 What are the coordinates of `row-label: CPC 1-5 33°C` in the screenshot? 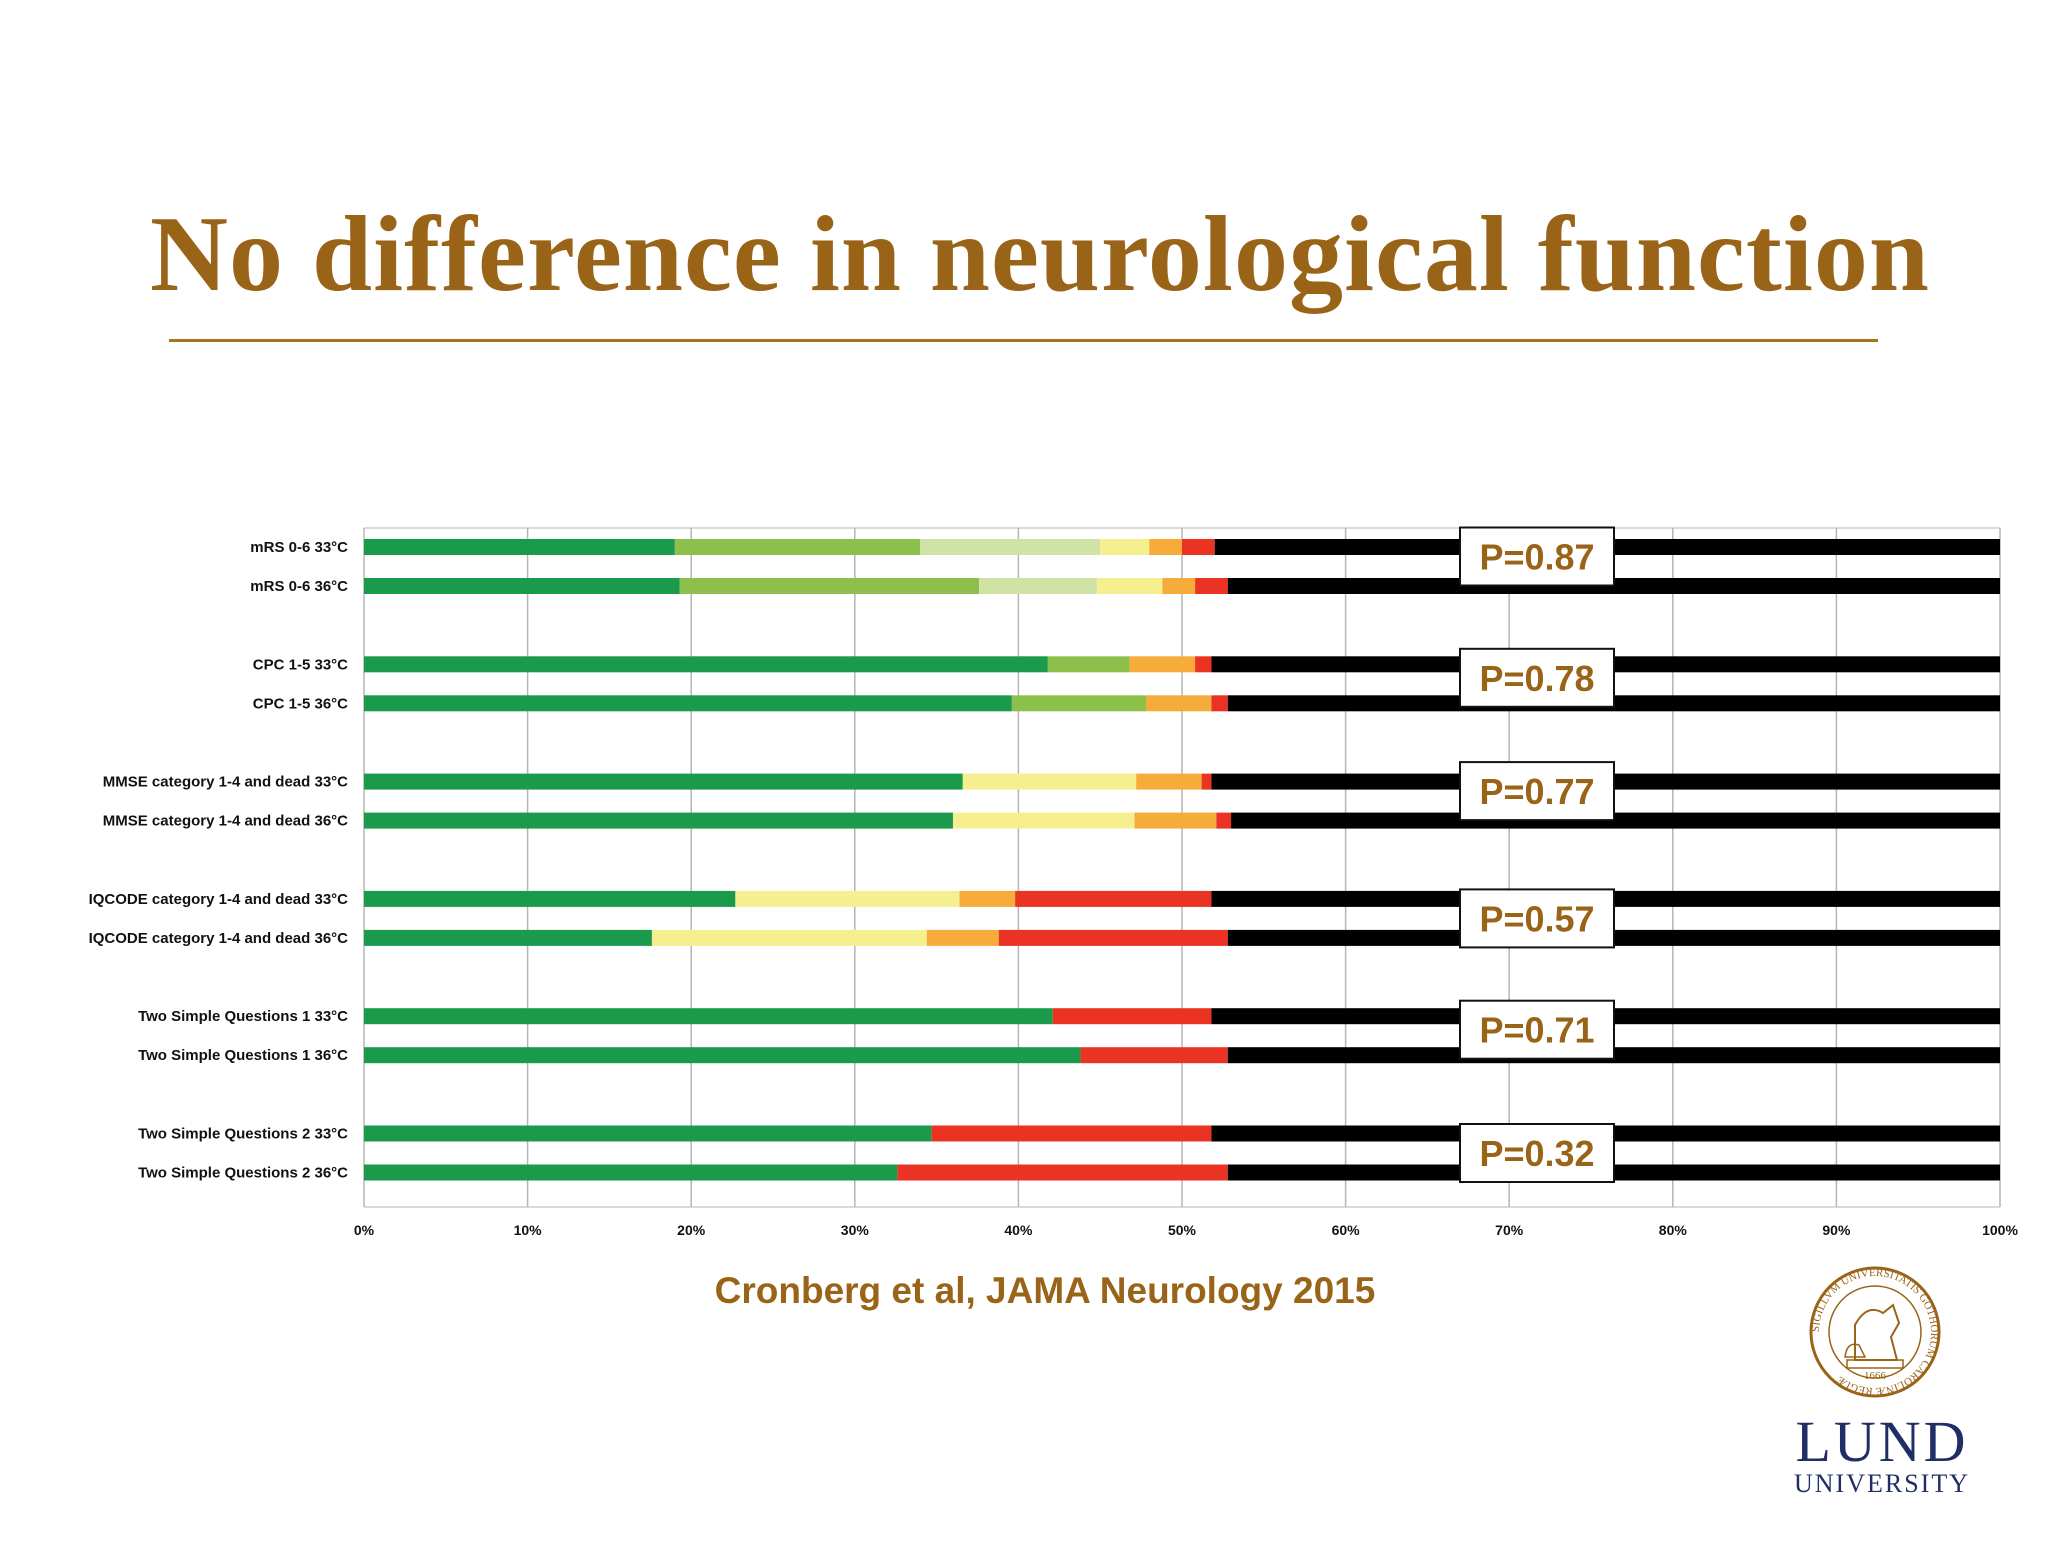 It's located at (300, 664).